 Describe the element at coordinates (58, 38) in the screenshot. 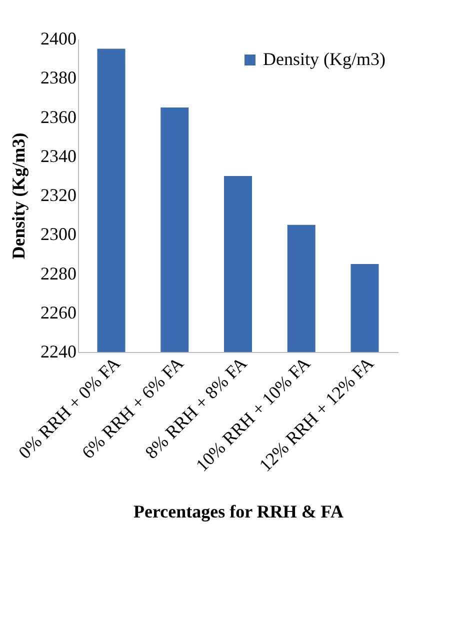

I see `y-tick-label: 2400` at that location.